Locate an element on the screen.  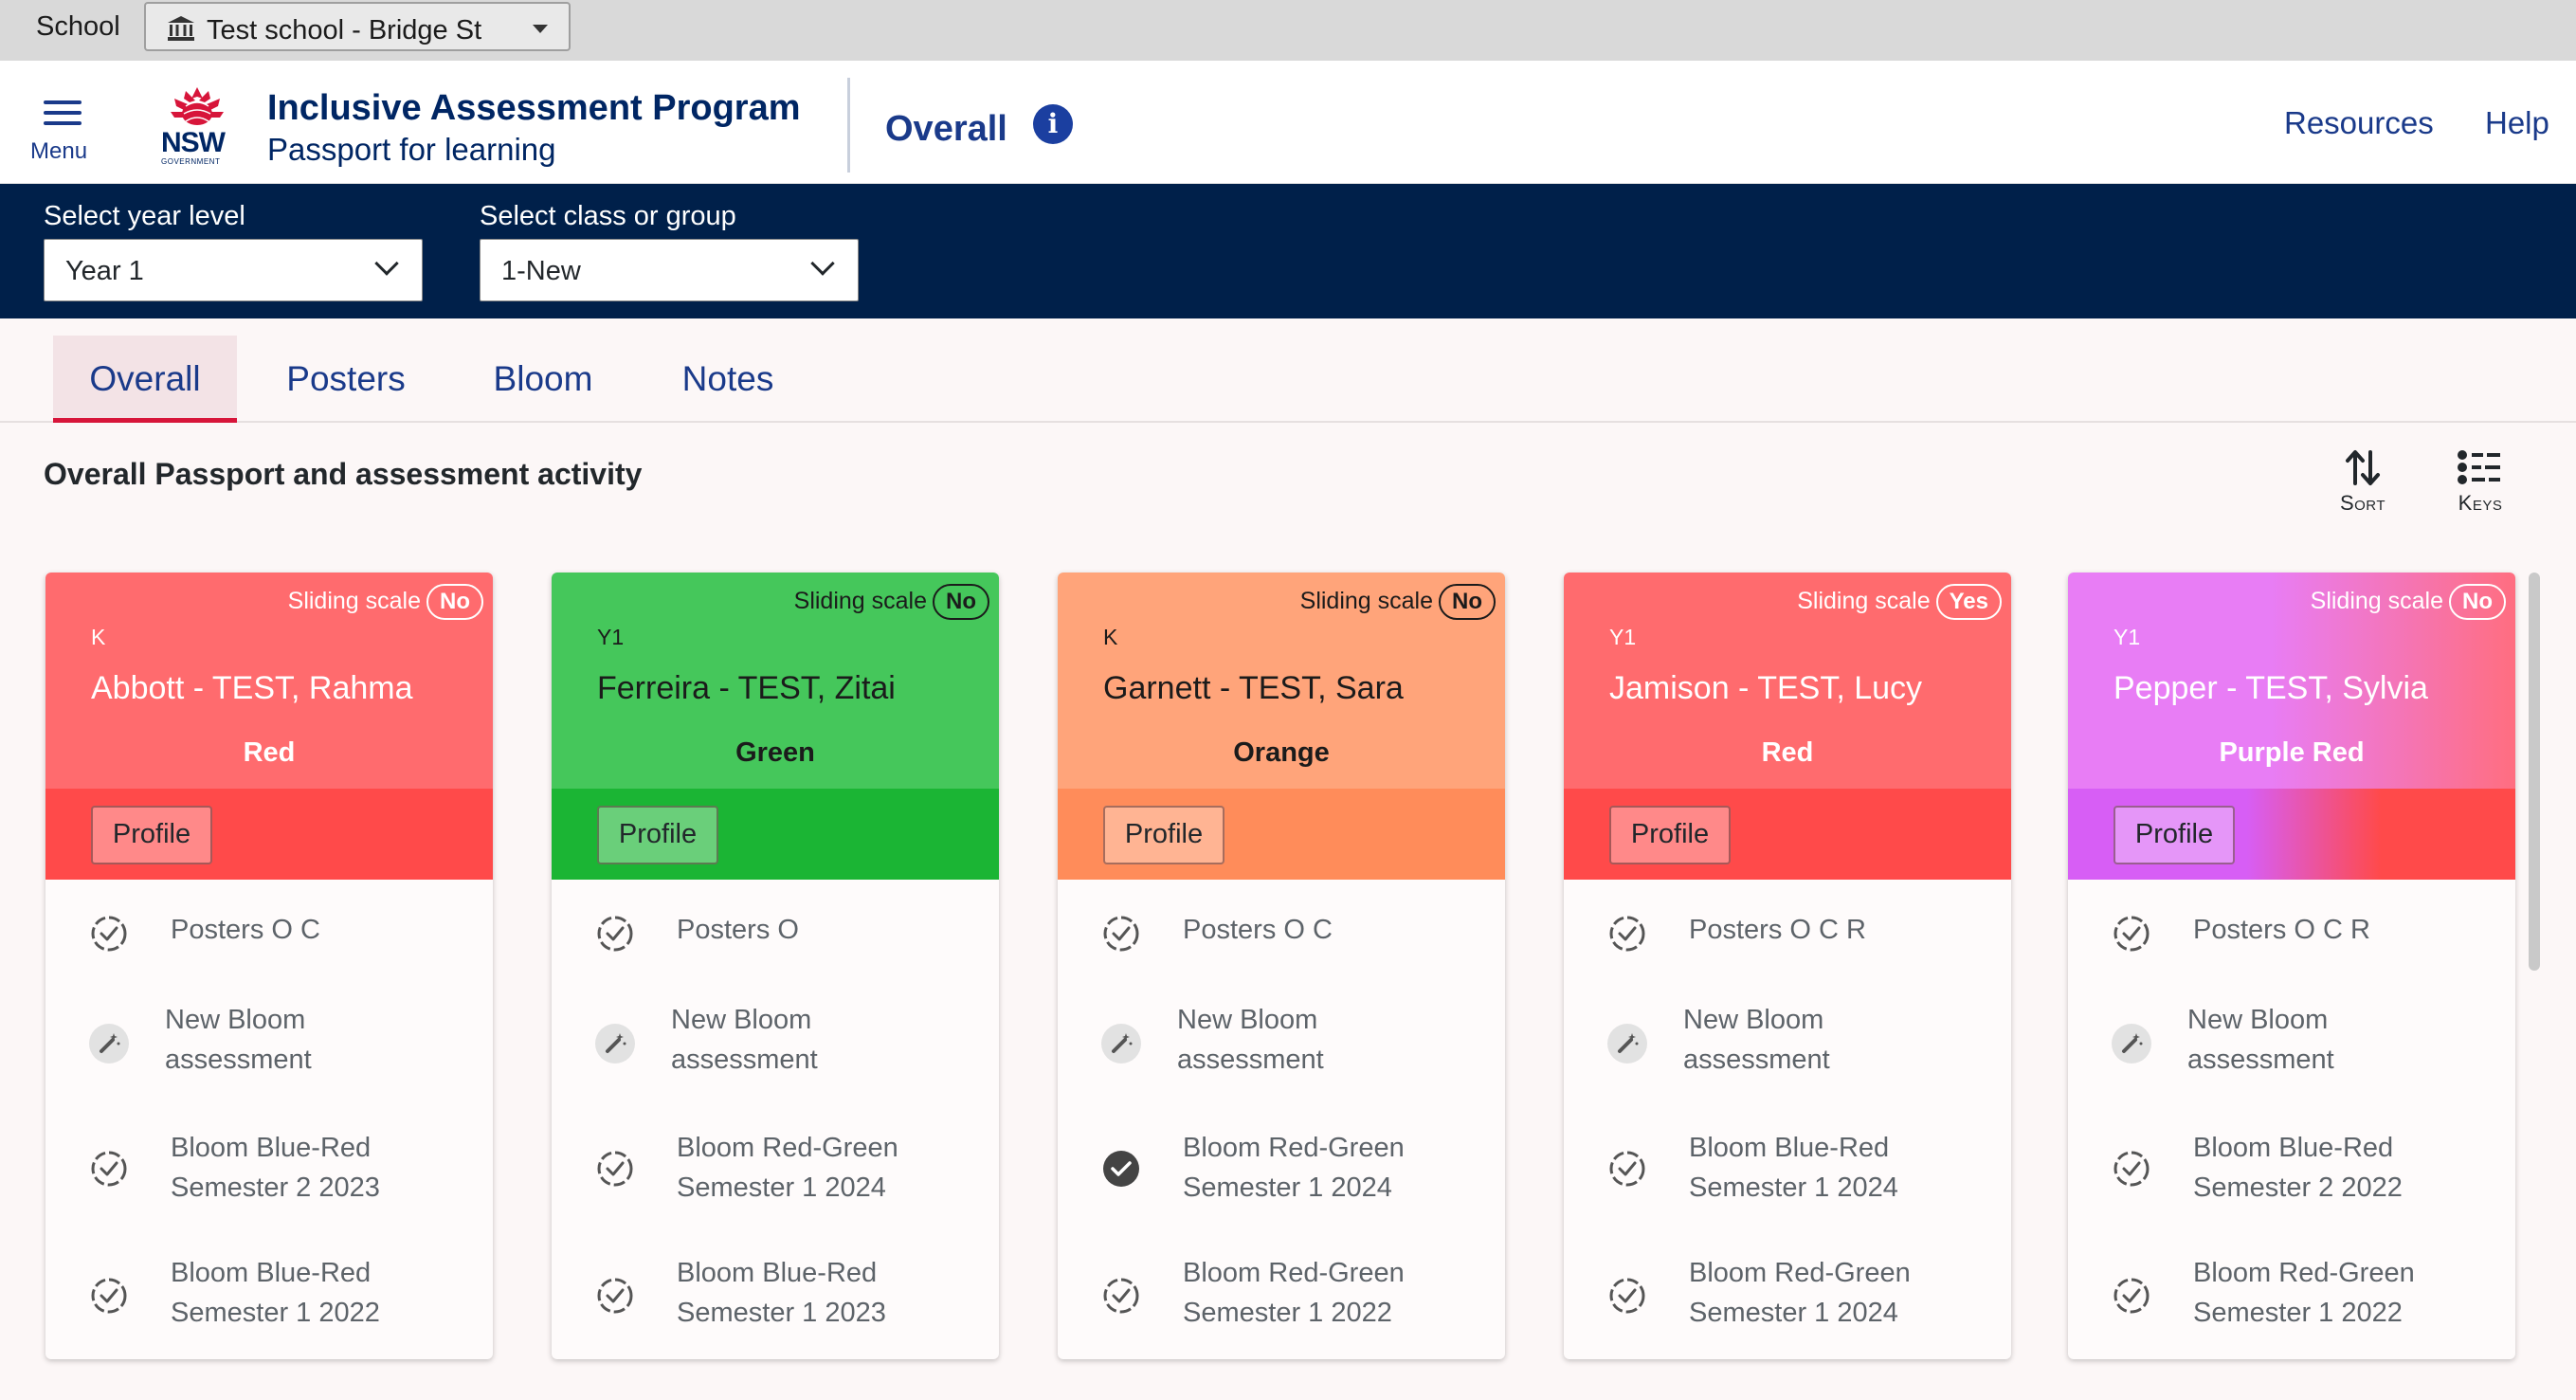
activity-text: Semester 2 2022 is located at coordinates (2298, 1188).